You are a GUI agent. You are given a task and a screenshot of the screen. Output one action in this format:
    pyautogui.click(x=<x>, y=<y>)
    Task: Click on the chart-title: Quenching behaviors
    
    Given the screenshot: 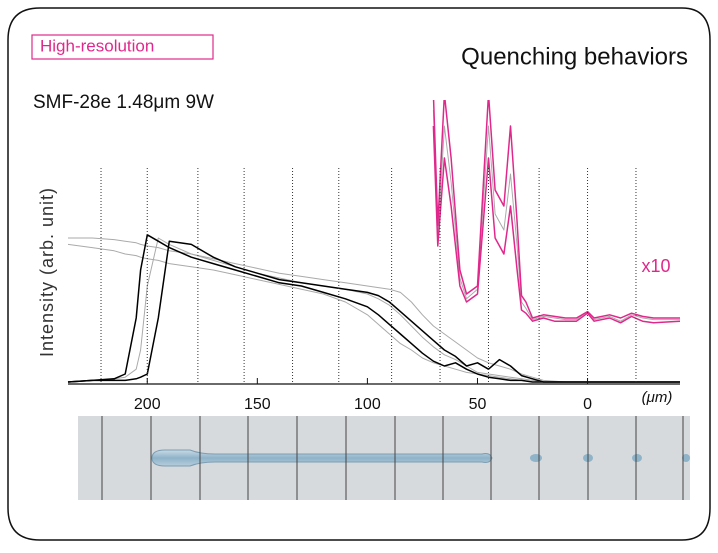 What is the action you would take?
    pyautogui.click(x=574, y=56)
    